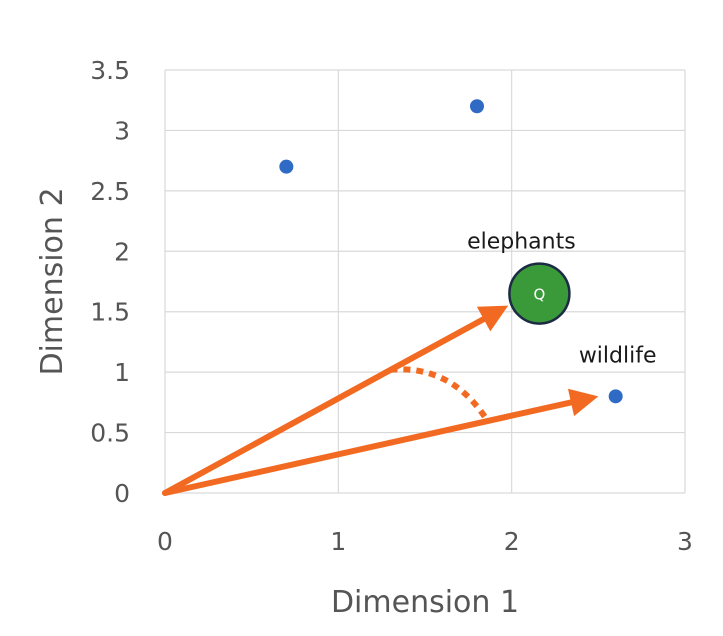 The height and width of the screenshot is (636, 723). What do you see at coordinates (52, 281) in the screenshot?
I see `y-axis-title: Dimension 2` at bounding box center [52, 281].